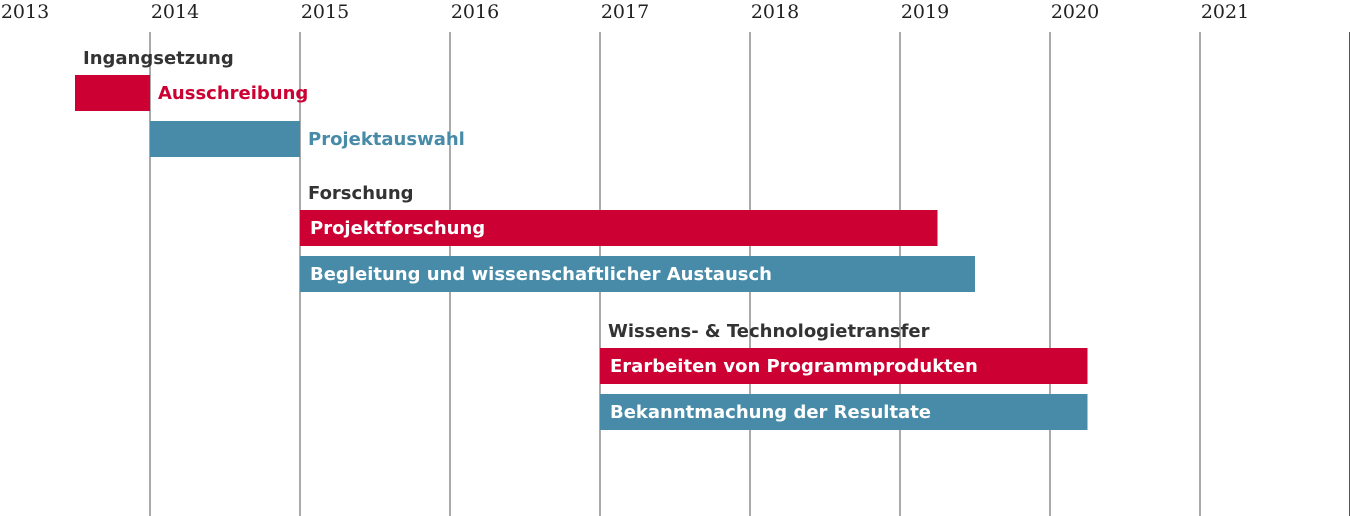  Describe the element at coordinates (325, 12) in the screenshot. I see `year-label-2015: 2015` at that location.